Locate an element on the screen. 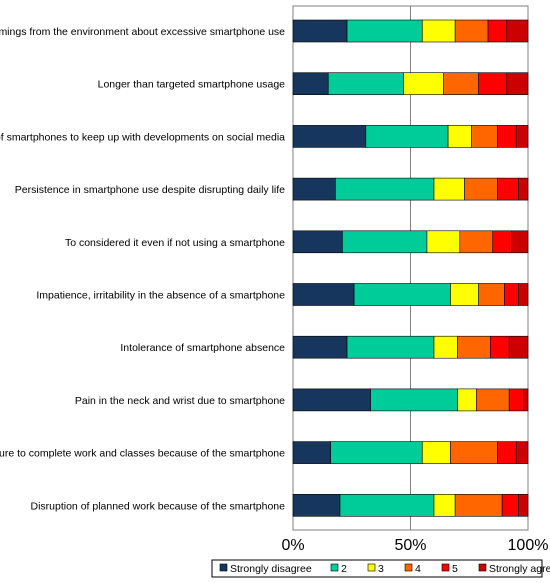 The height and width of the screenshot is (583, 550). legend: Strongly disagree 2 3 4 5 Strongly agree is located at coordinates (380, 568).